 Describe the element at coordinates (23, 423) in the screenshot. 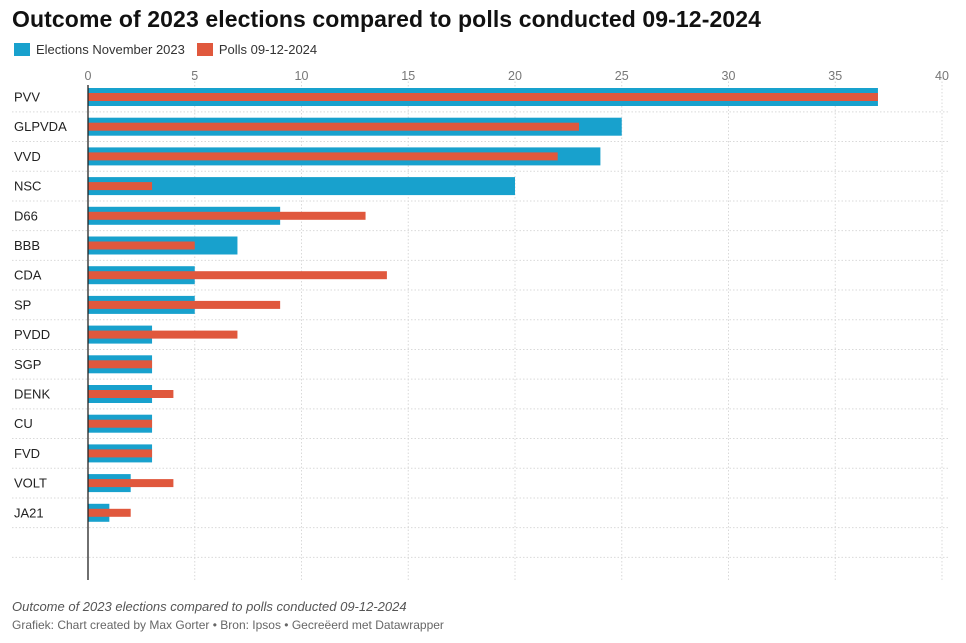

I see `category-label: CU` at that location.